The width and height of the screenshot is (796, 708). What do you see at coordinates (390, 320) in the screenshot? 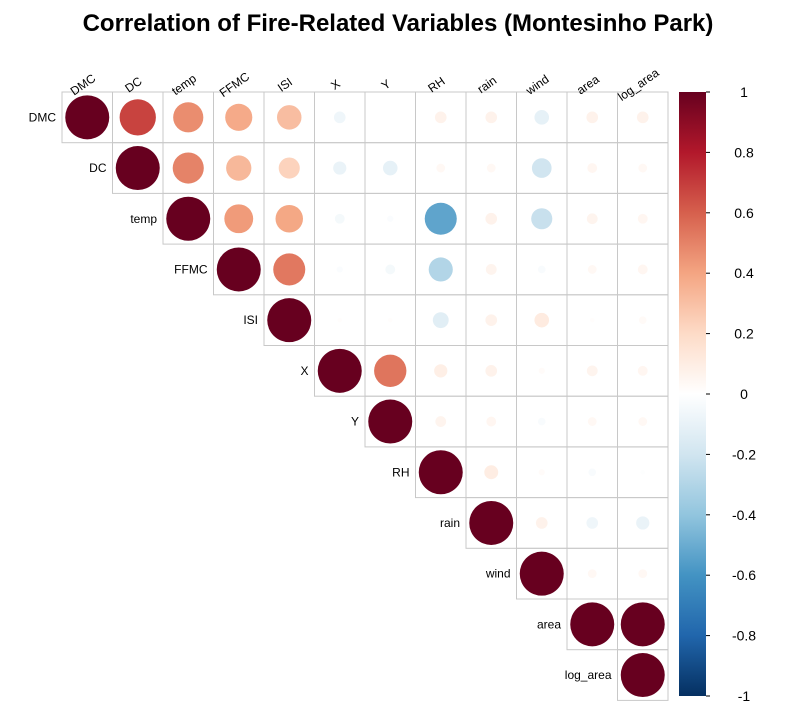
I see `corr-circle-ISI-Y` at bounding box center [390, 320].